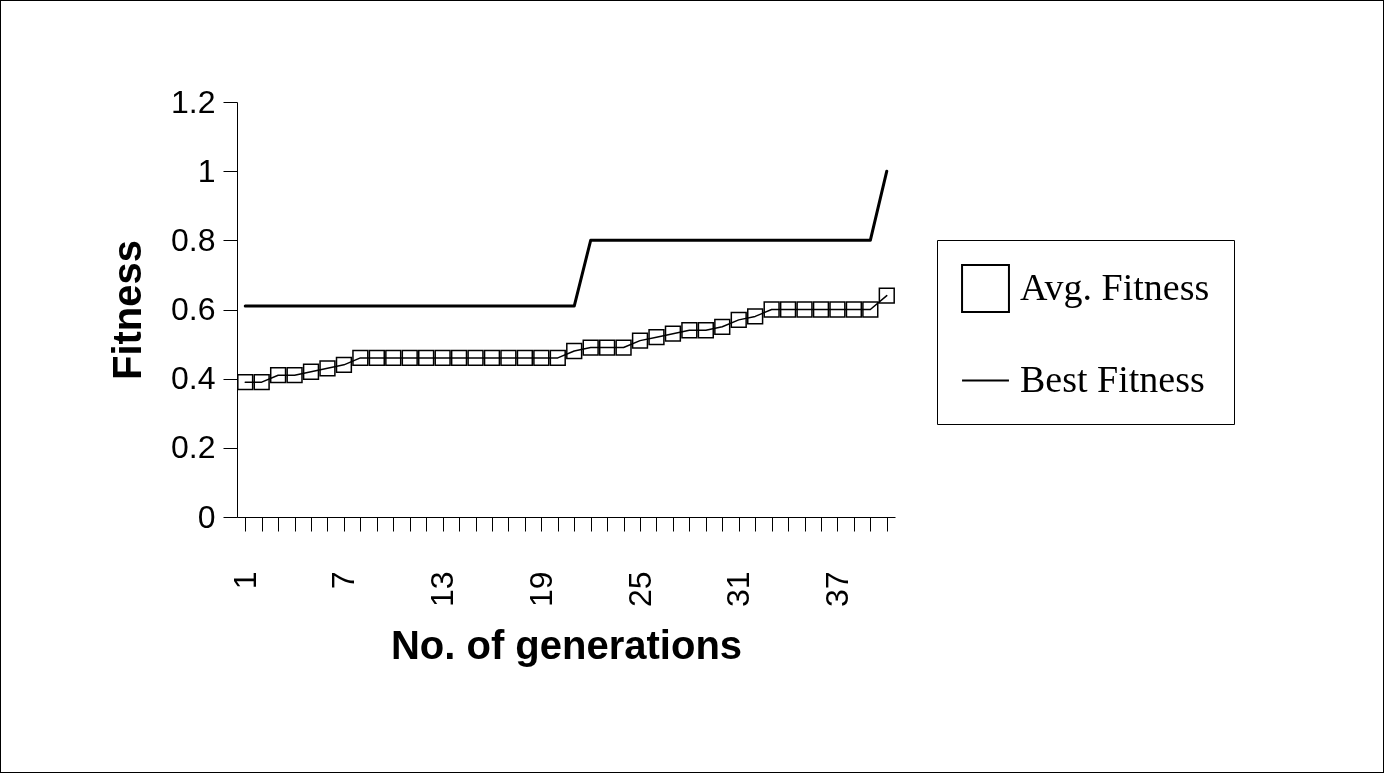  I want to click on x-tick-label: 37, so click(836, 589).